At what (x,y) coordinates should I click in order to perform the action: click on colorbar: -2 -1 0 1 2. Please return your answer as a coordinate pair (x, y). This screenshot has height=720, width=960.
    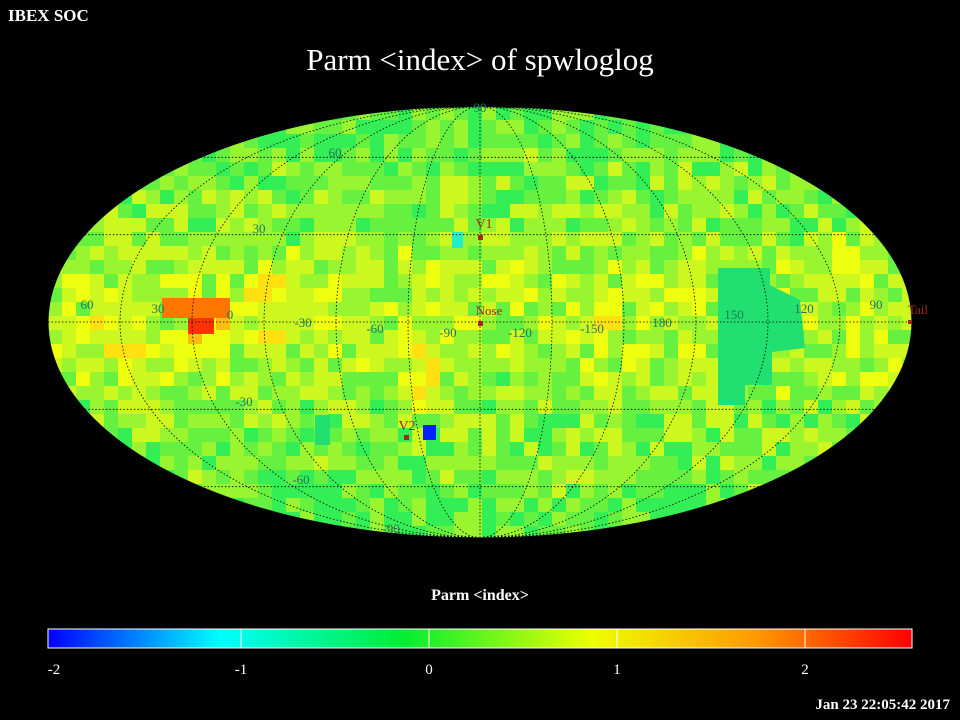
    Looking at the image, I should click on (480, 653).